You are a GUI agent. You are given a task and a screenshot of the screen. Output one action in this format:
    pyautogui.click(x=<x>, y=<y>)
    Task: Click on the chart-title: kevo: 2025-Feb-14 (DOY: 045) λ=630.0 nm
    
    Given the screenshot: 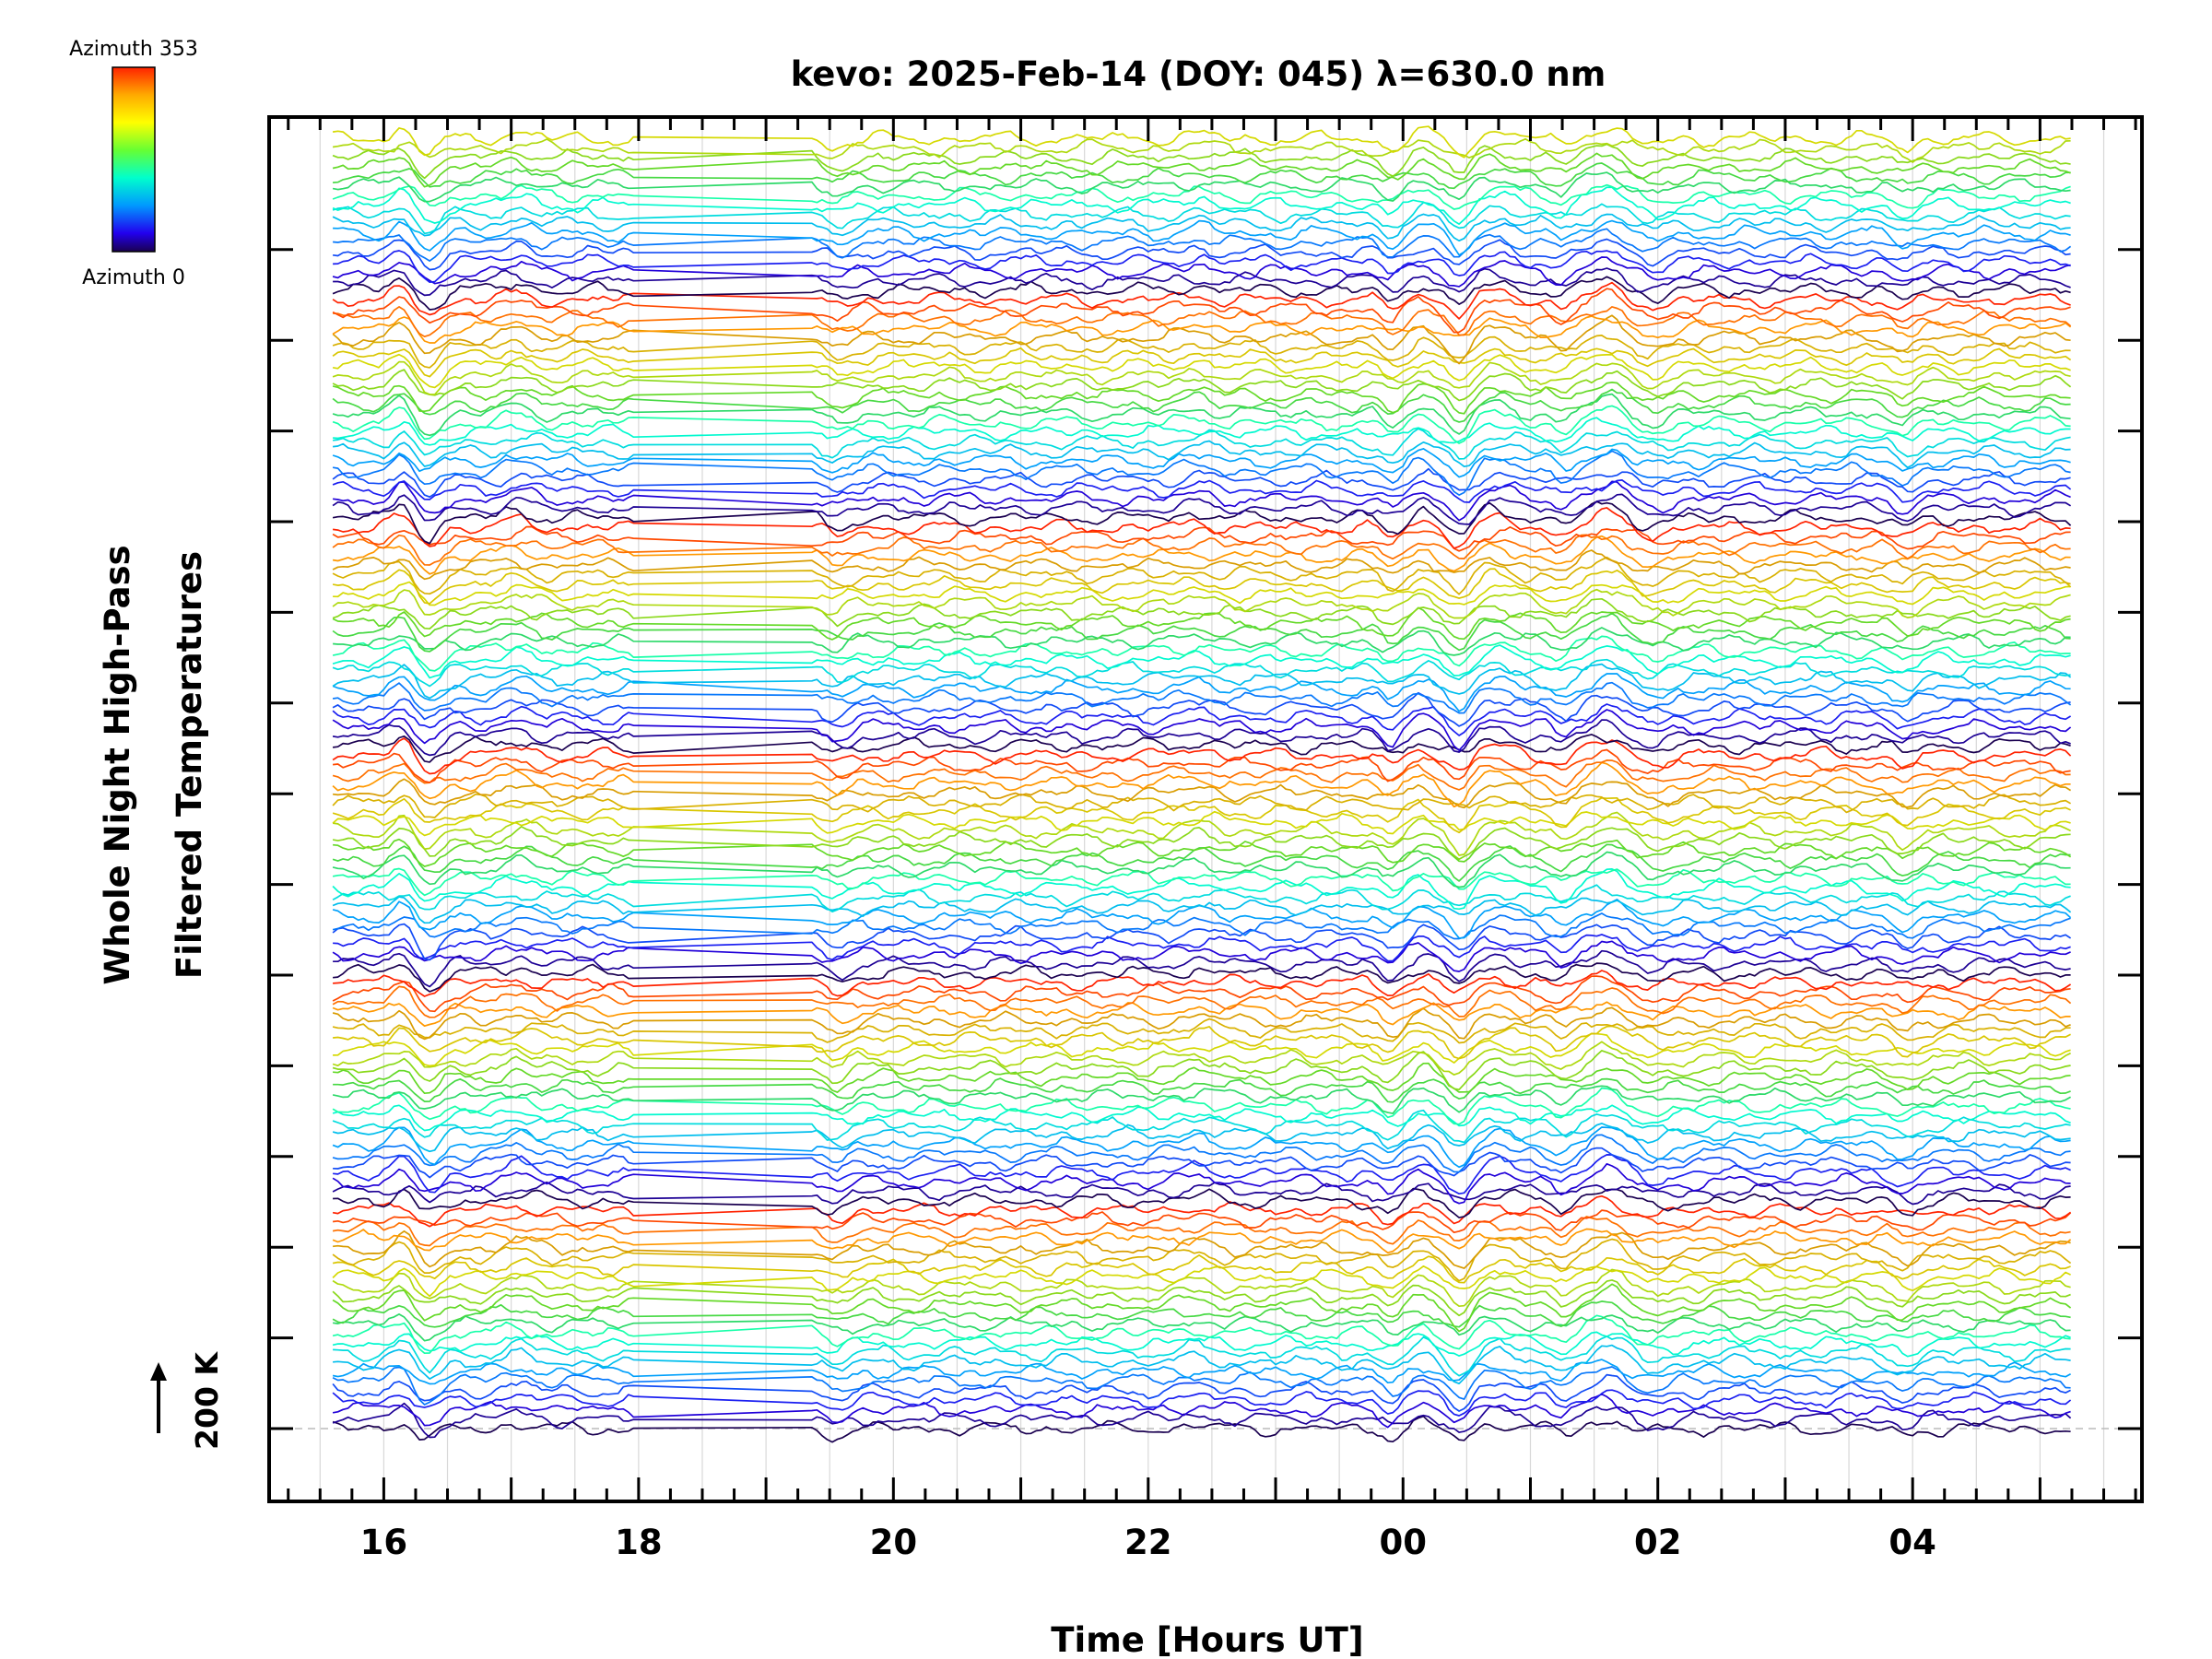 What is the action you would take?
    pyautogui.click(x=1198, y=74)
    